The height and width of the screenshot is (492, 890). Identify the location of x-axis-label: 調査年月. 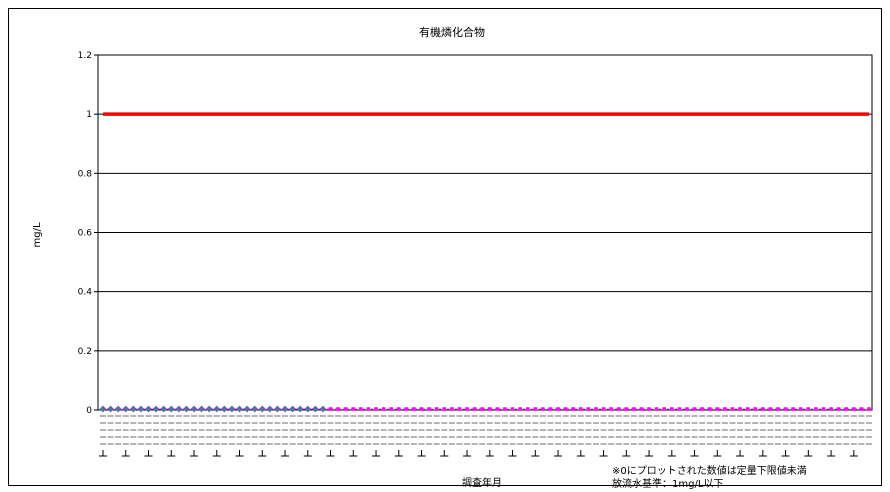
(482, 482).